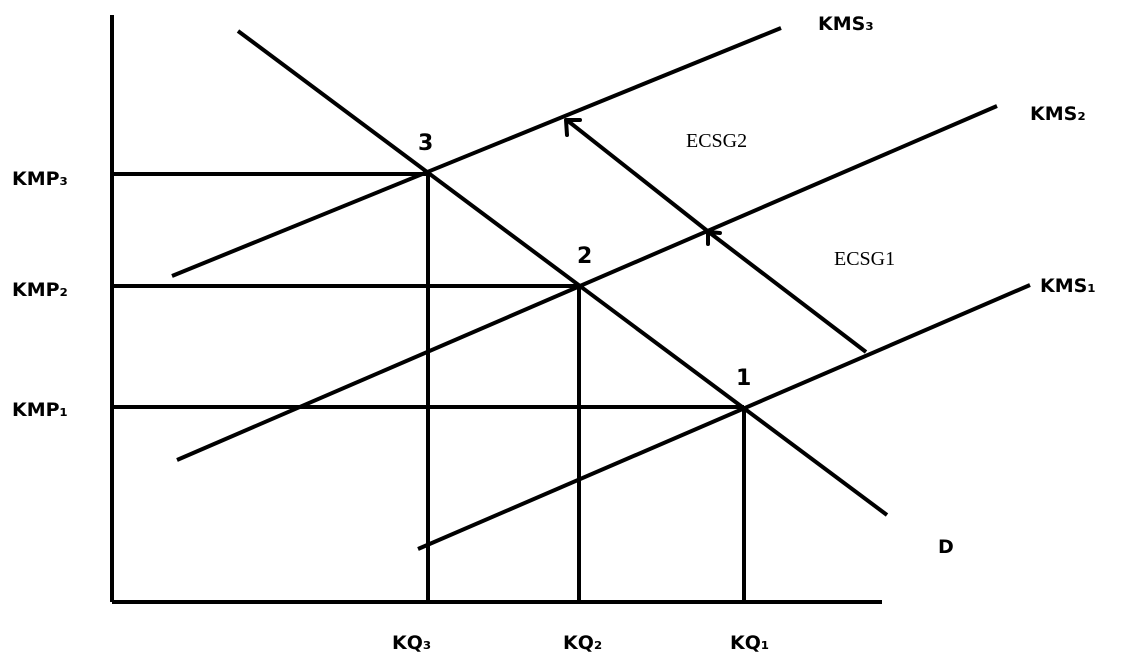  I want to click on shift-arrow-2-shaft, so click(639, 177).